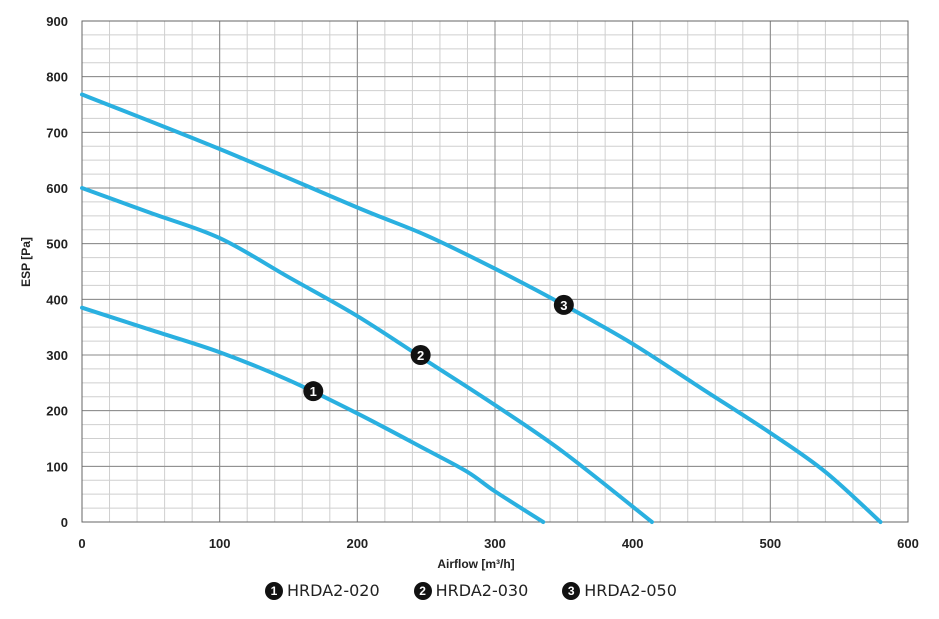  What do you see at coordinates (633, 543) in the screenshot?
I see `x-tick-label: 400` at bounding box center [633, 543].